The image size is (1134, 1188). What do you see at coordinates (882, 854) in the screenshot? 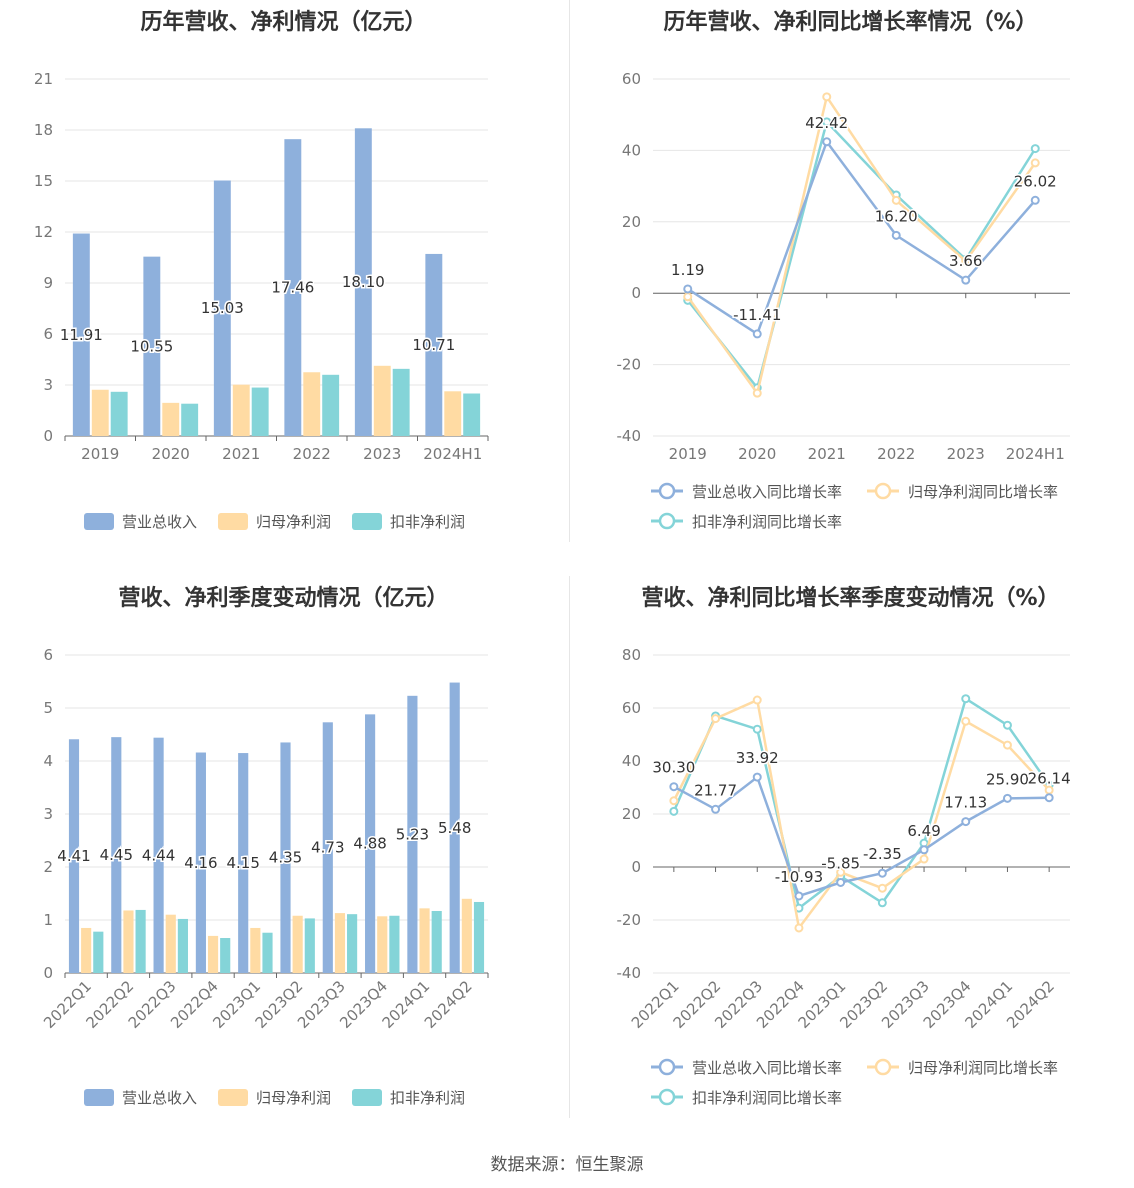
I see `data-label: -2.35` at bounding box center [882, 854].